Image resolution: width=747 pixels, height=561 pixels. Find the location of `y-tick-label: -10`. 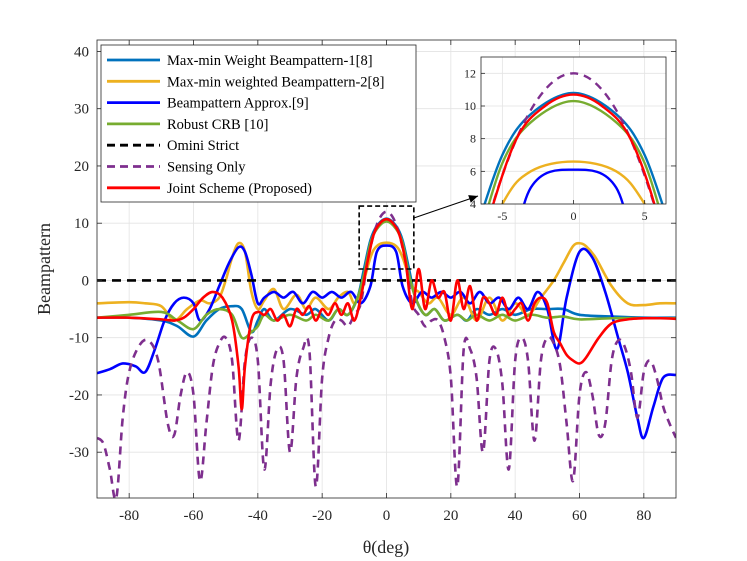

y-tick-label: -10 is located at coordinates (79, 339).